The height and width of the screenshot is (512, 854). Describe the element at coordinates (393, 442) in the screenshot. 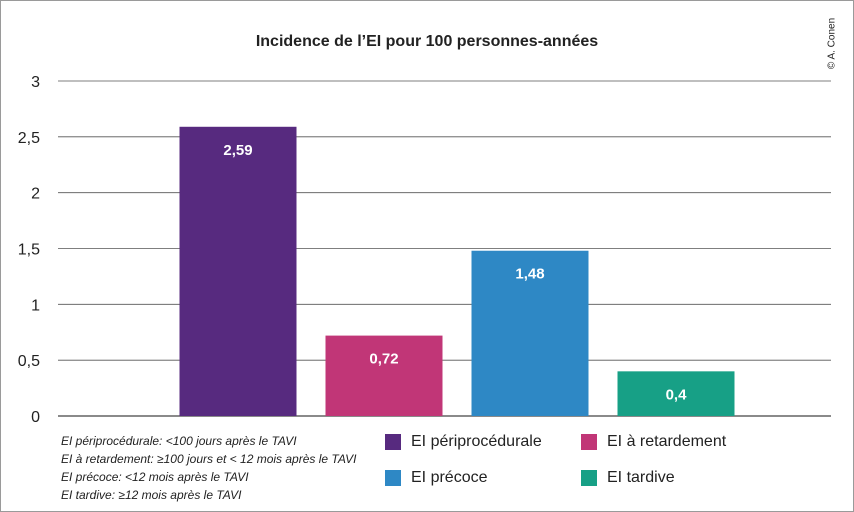

I see `legend-swatch-periprocedurale` at that location.